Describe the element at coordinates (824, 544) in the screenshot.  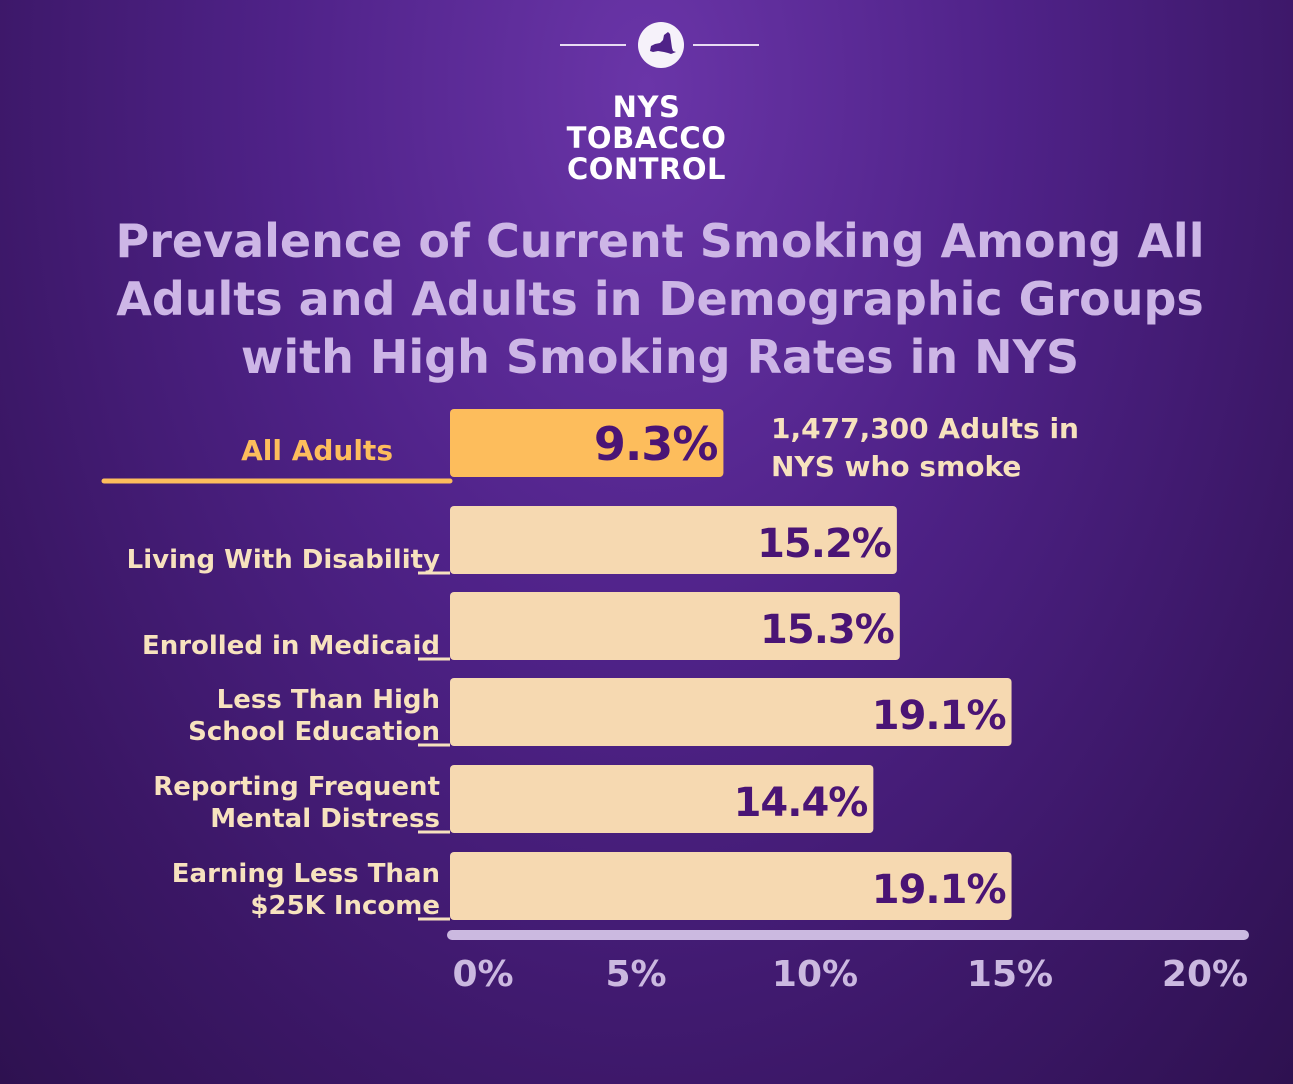
I see `bar-value-label-1: 15.2%` at that location.